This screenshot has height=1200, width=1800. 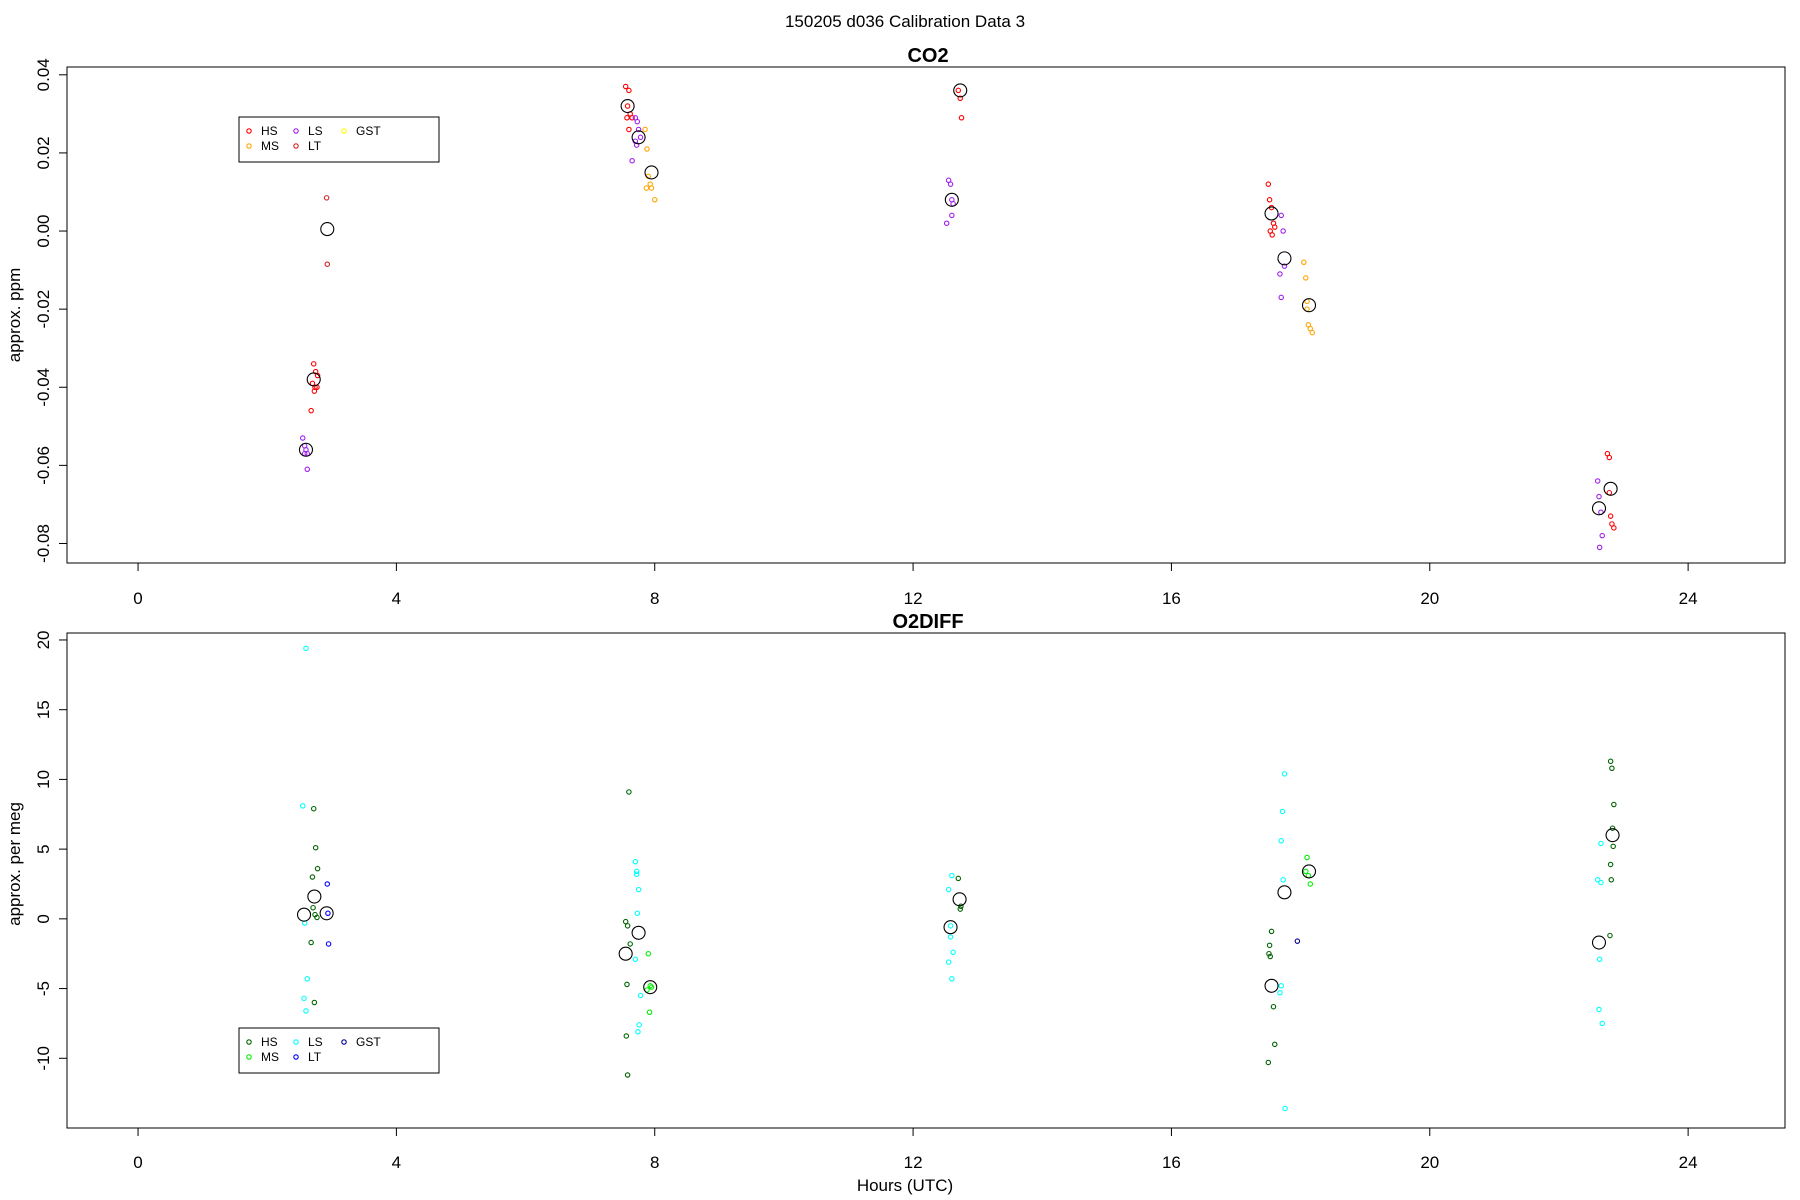 What do you see at coordinates (1688, 598) in the screenshot?
I see `x-tick-label: 24` at bounding box center [1688, 598].